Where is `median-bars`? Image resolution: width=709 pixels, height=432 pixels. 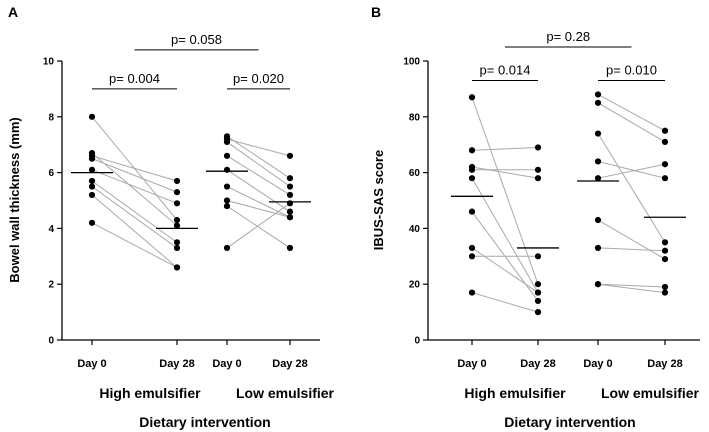 median-bars is located at coordinates (191, 200).